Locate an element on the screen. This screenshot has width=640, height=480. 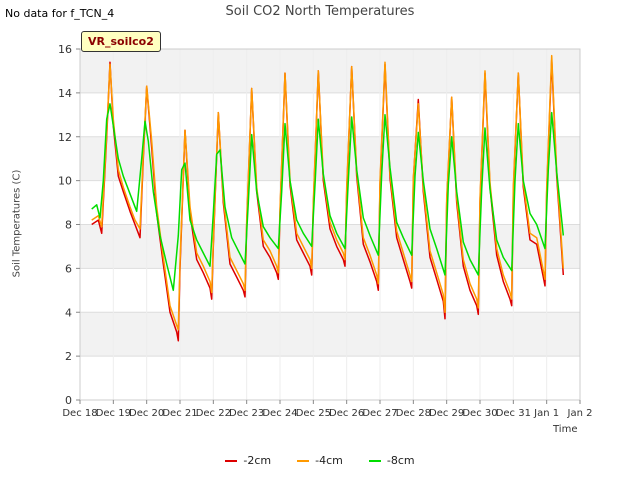
legend-item-8cm: -8cm is located at coordinates (391, 460).